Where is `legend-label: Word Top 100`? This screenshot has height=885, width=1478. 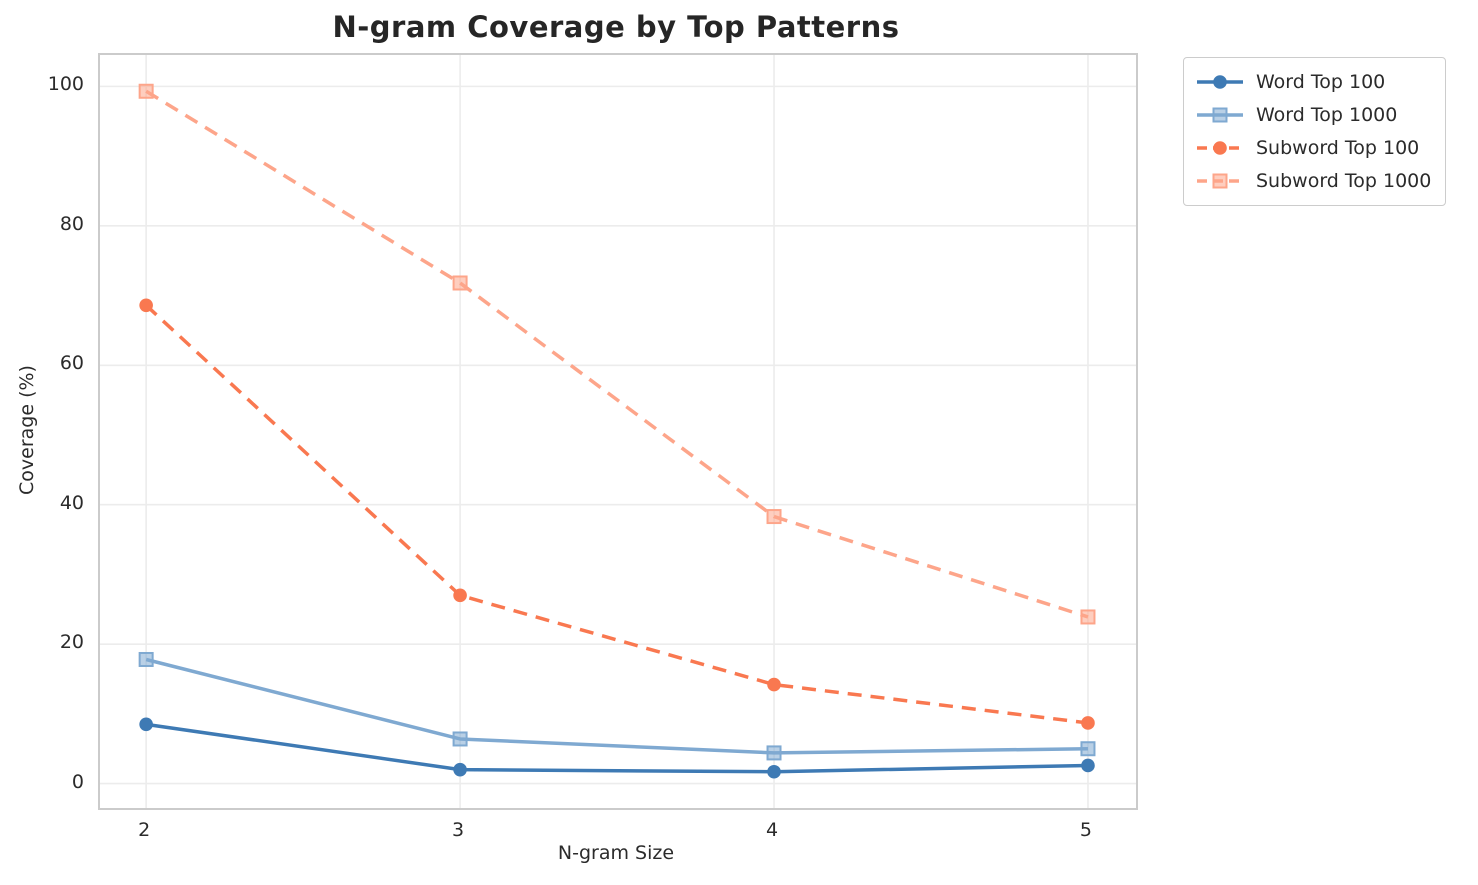 legend-label: Word Top 100 is located at coordinates (1321, 82).